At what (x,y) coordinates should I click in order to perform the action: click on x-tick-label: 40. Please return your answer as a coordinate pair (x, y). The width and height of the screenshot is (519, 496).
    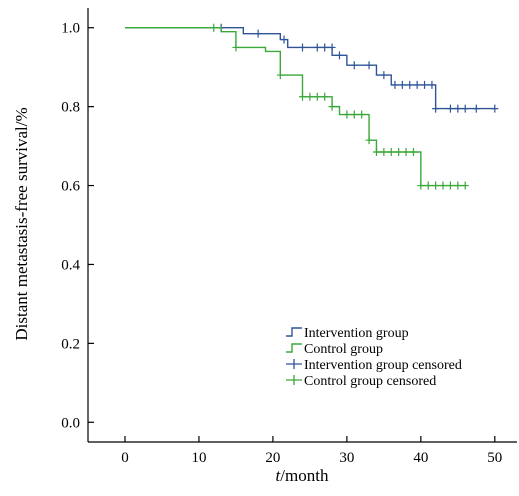
    Looking at the image, I should click on (420, 458).